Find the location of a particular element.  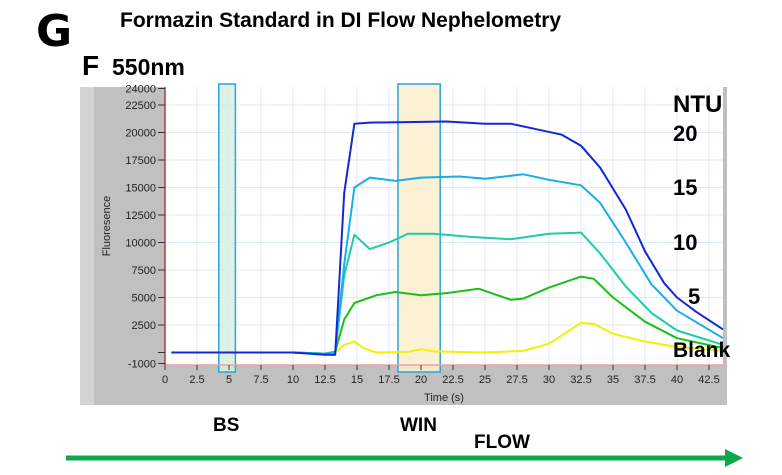

x-tick-label: 12.5 is located at coordinates (324, 380).